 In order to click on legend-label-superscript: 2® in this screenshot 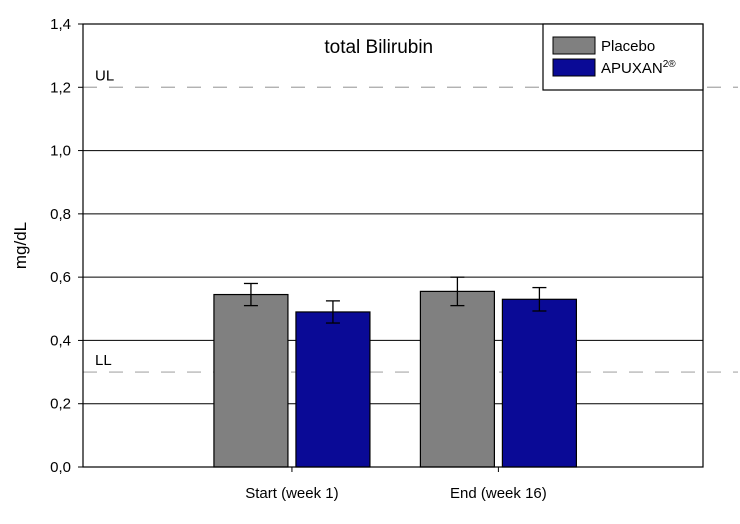, I will do `click(670, 64)`.